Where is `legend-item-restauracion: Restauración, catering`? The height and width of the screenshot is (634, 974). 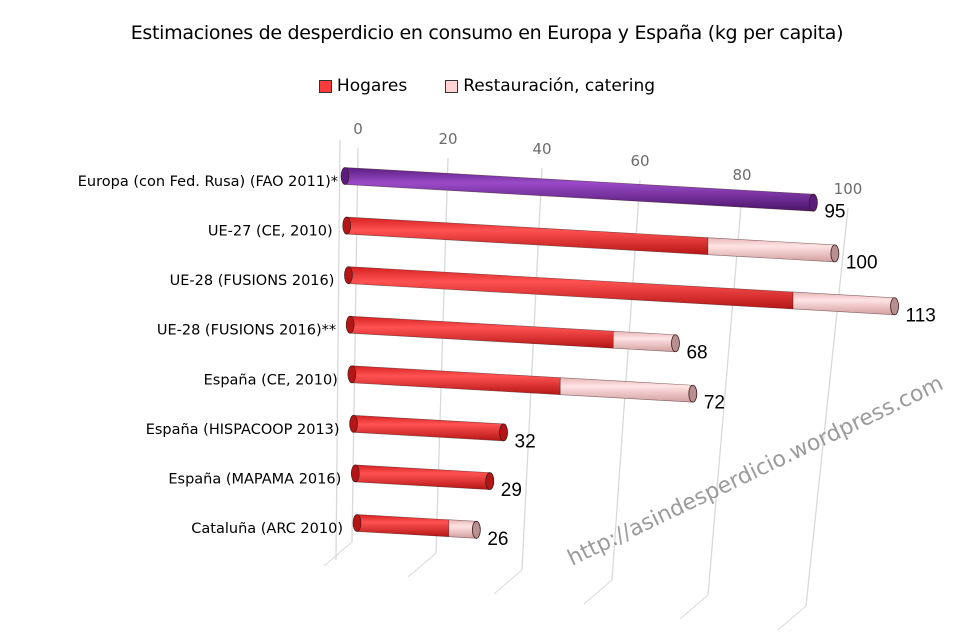
legend-item-restauracion: Restauración, catering is located at coordinates (550, 86).